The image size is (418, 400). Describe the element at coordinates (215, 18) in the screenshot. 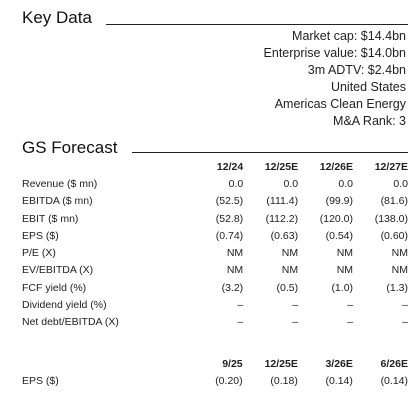

I see `key-data-header: Key Data` at that location.